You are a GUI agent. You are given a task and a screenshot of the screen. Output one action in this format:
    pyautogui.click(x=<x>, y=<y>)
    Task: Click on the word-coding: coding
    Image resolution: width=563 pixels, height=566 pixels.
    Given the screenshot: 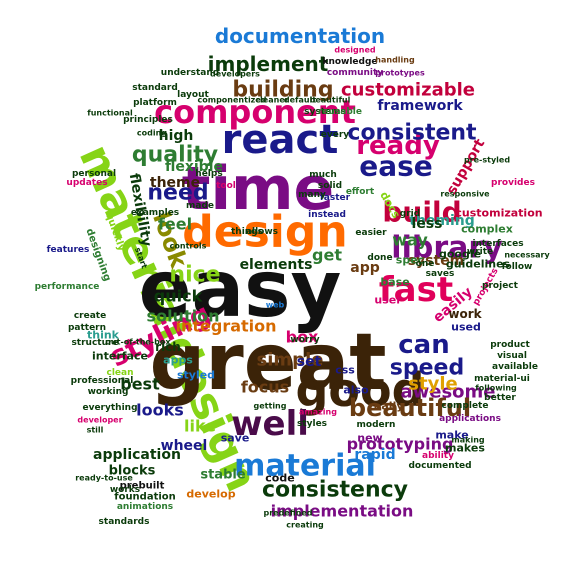 What is the action you would take?
    pyautogui.click(x=152, y=133)
    